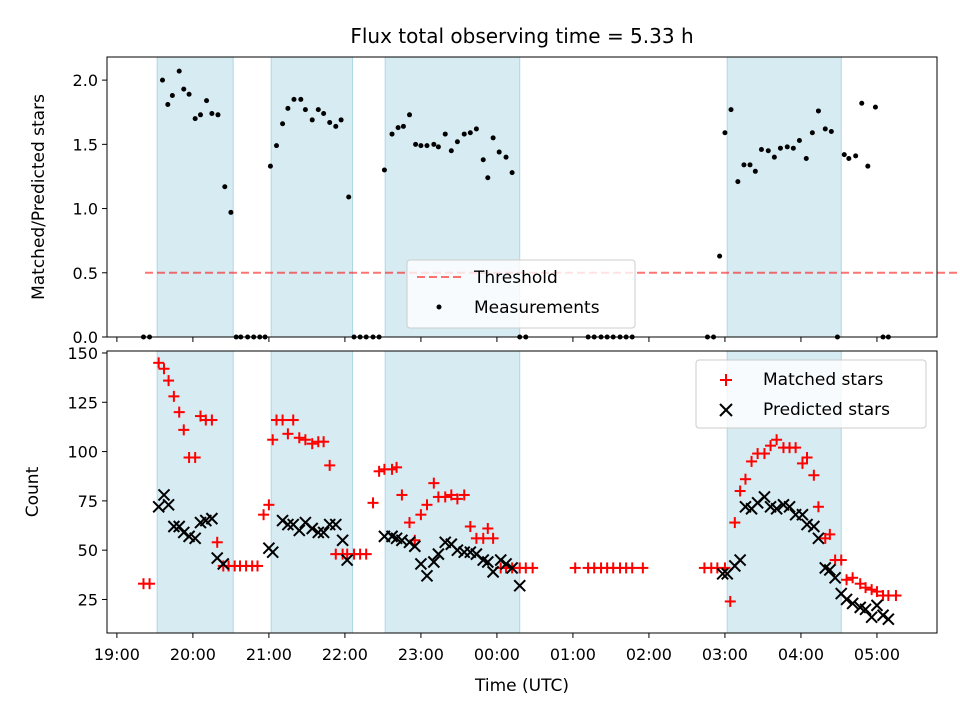 The image size is (960, 720). Describe the element at coordinates (726, 410) in the screenshot. I see `predicted-legend-marker` at that location.